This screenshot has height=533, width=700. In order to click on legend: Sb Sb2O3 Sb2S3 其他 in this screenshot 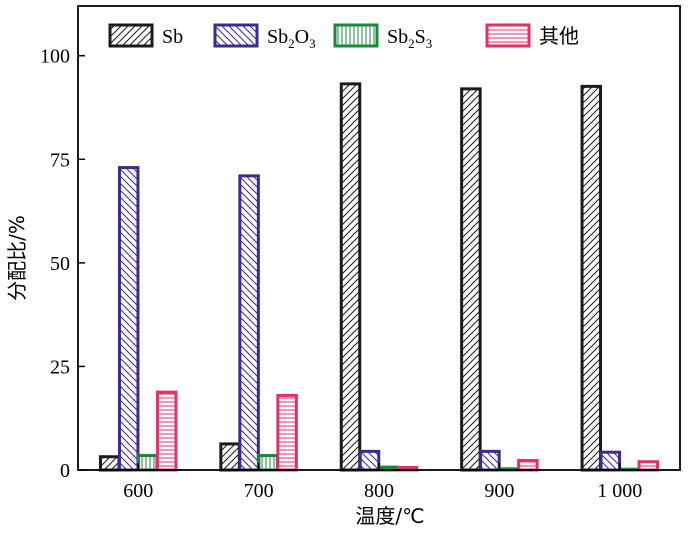, I will do `click(343, 37)`.